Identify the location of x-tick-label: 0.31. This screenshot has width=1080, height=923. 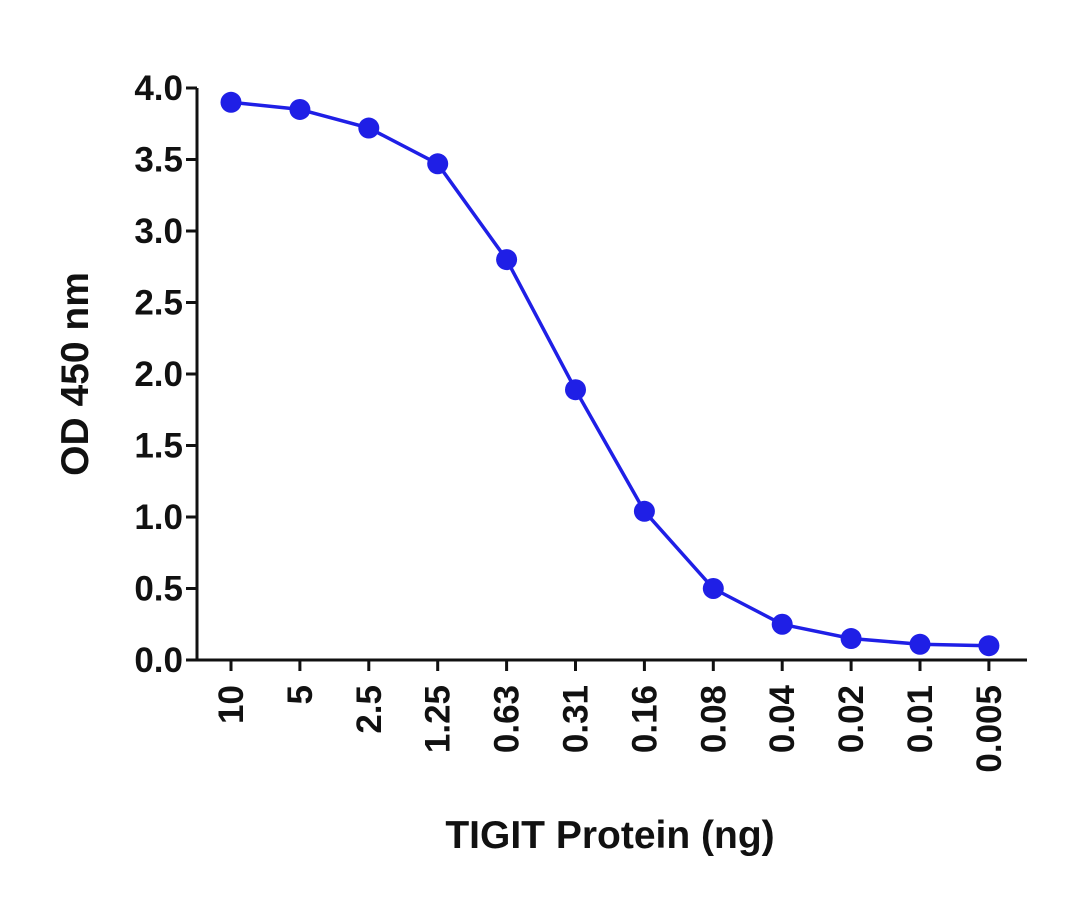
(576, 719).